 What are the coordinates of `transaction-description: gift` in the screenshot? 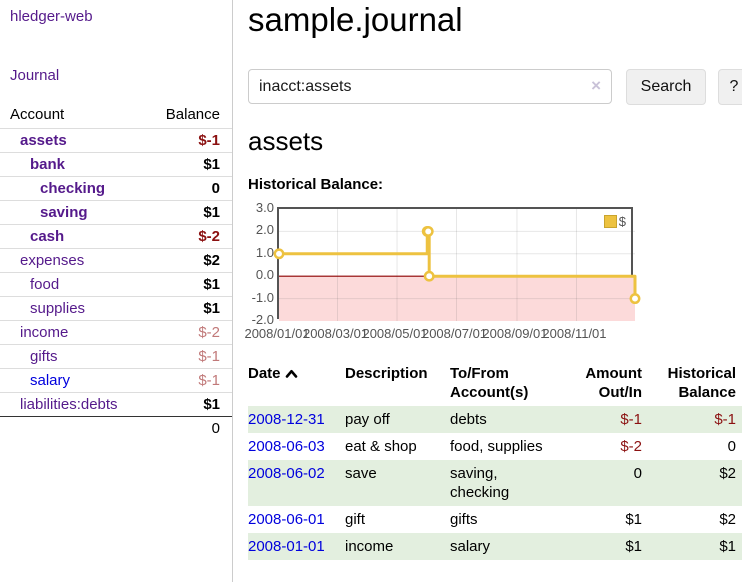 It's located at (355, 519).